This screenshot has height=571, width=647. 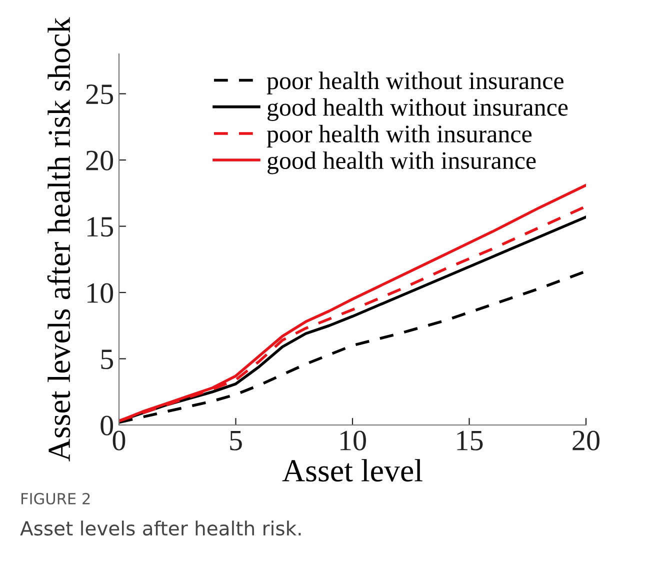 I want to click on text: Asset levels after health risk., so click(x=160, y=528).